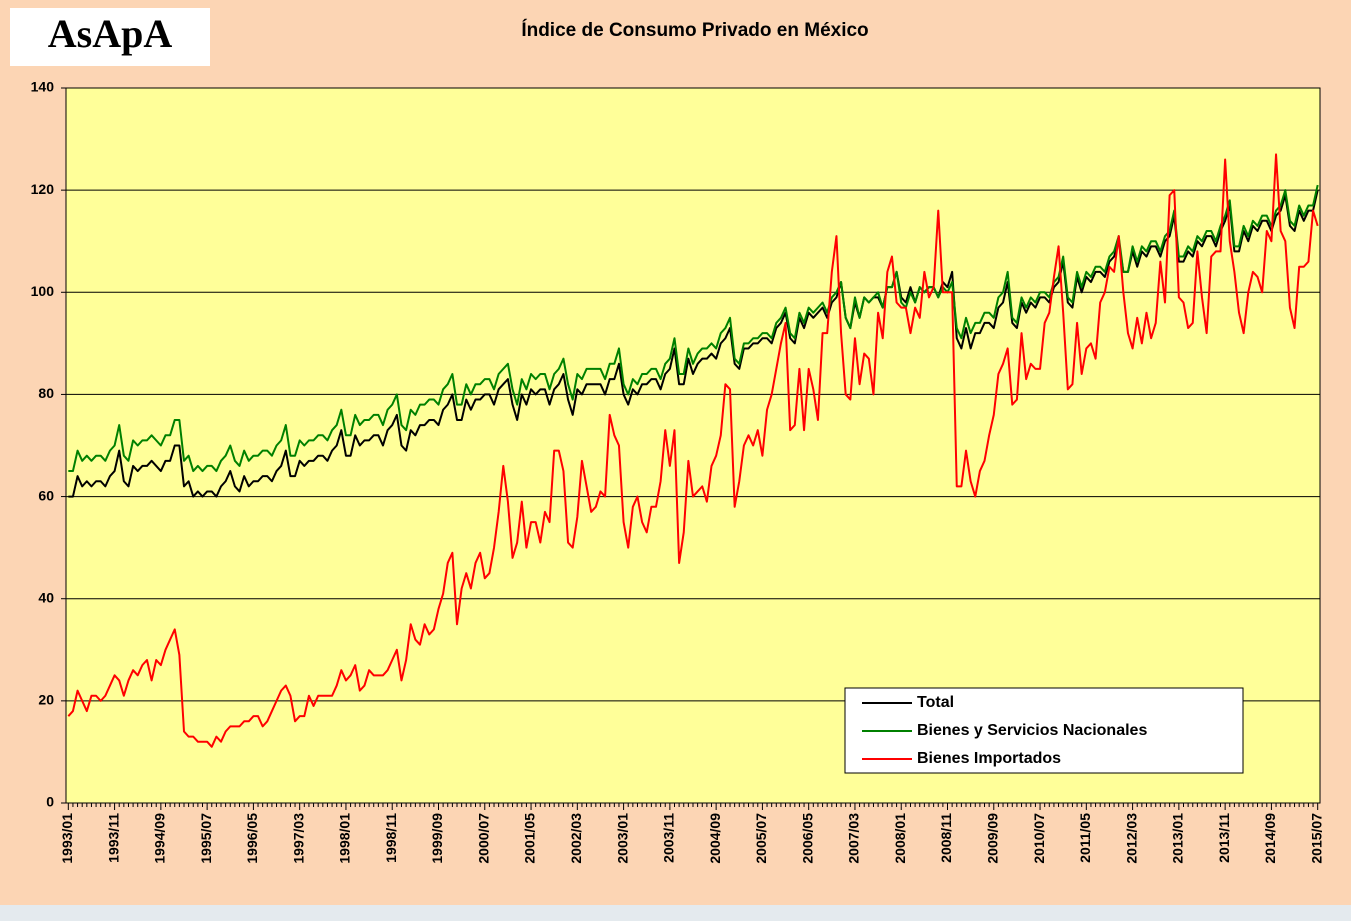 This screenshot has width=1351, height=921. What do you see at coordinates (50, 802) in the screenshot?
I see `y-tick-label: 0` at bounding box center [50, 802].